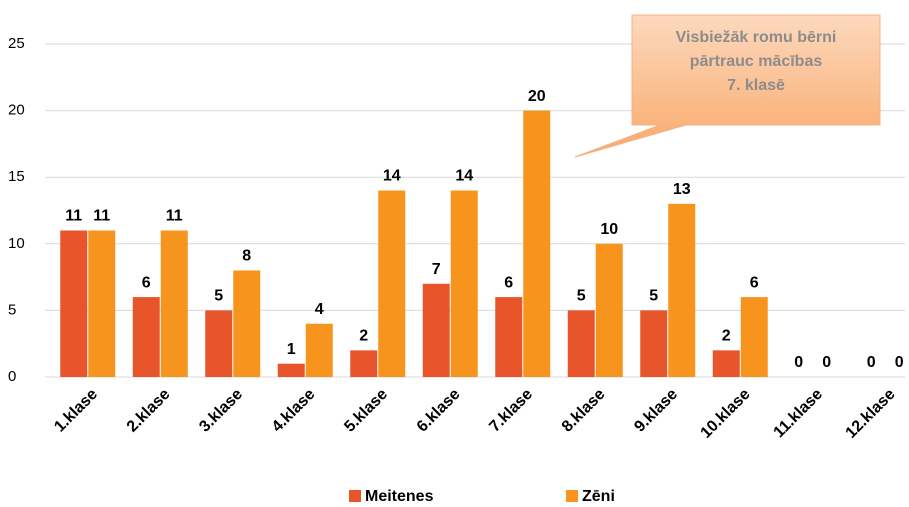 The width and height of the screenshot is (909, 507). I want to click on legend-label: Meitenes, so click(399, 496).